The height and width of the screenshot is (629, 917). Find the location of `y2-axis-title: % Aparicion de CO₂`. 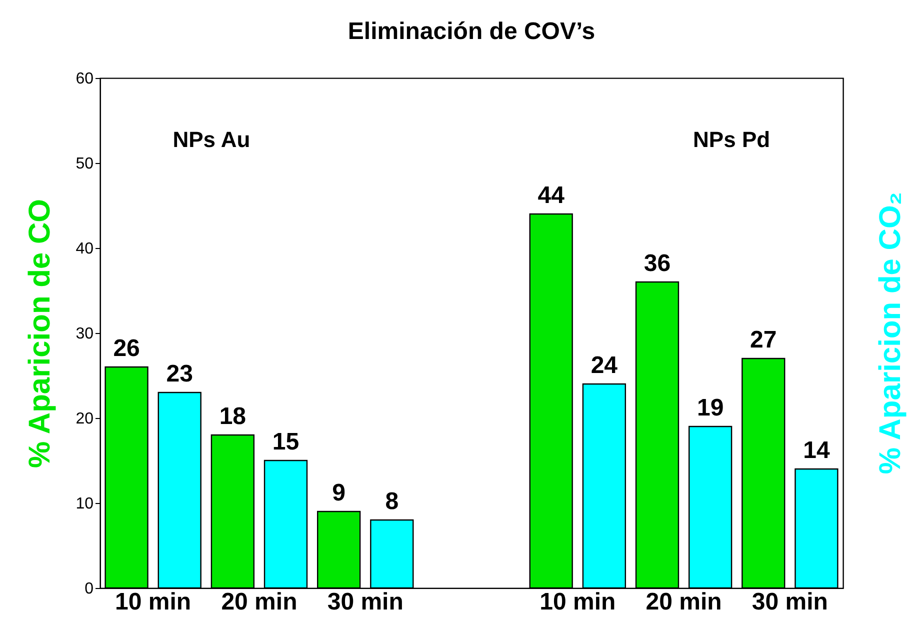

y2-axis-title: % Aparicion de CO₂ is located at coordinates (890, 333).